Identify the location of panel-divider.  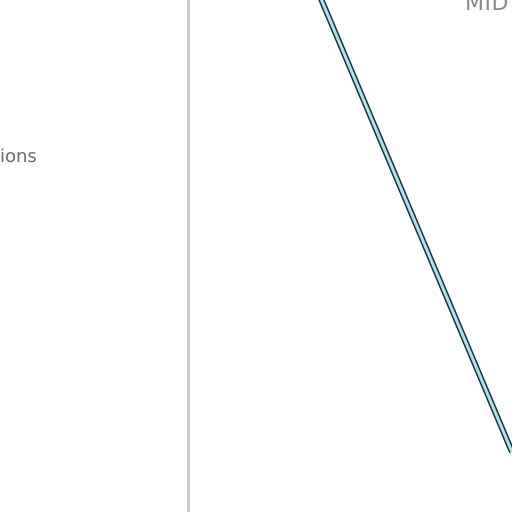
(188, 256).